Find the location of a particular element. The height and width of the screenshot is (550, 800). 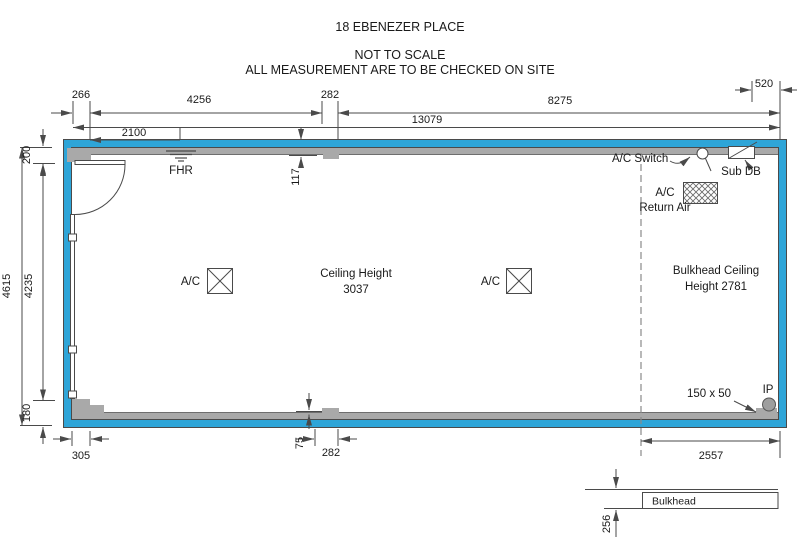

ac-unit-2-label: A/C is located at coordinates (490, 282).